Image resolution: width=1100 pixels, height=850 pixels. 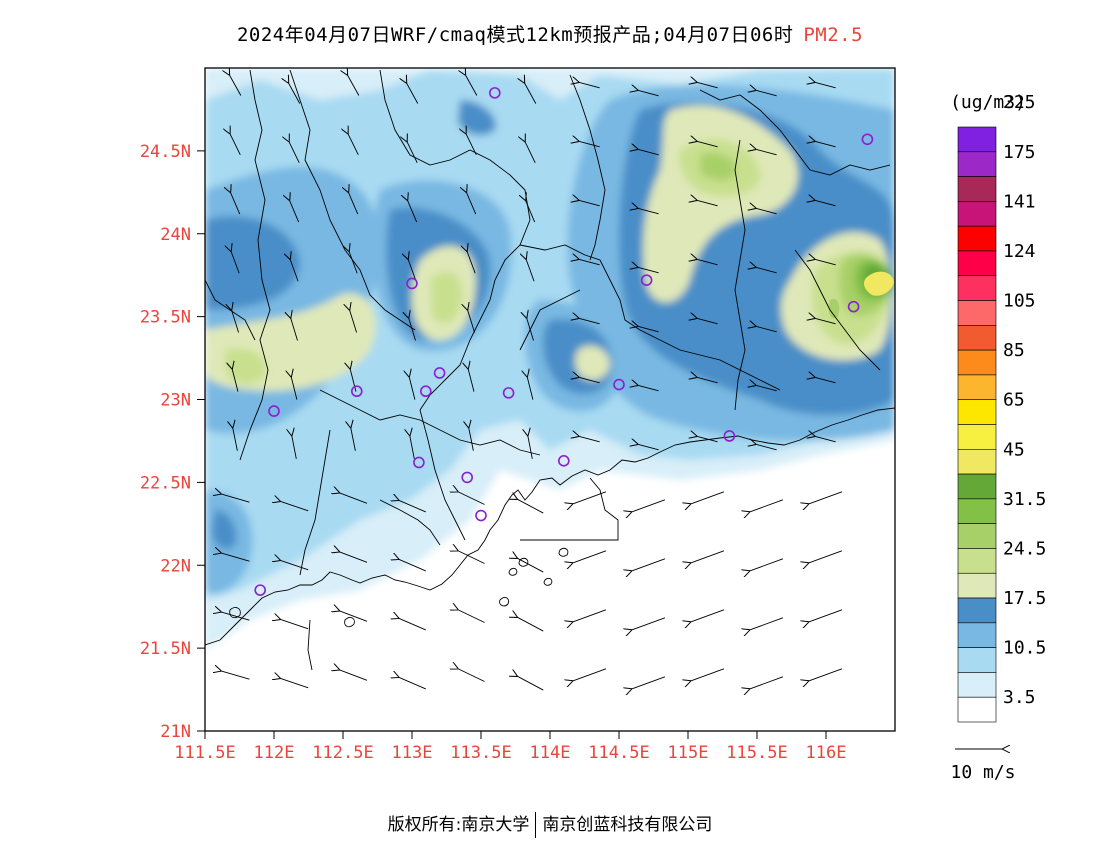 I want to click on footer-divider, so click(x=536, y=825).